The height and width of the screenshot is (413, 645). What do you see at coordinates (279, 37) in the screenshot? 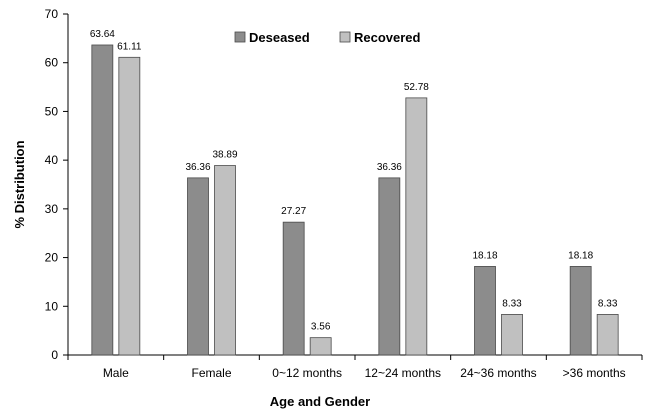
I see `legend-label: Deseased` at bounding box center [279, 37].